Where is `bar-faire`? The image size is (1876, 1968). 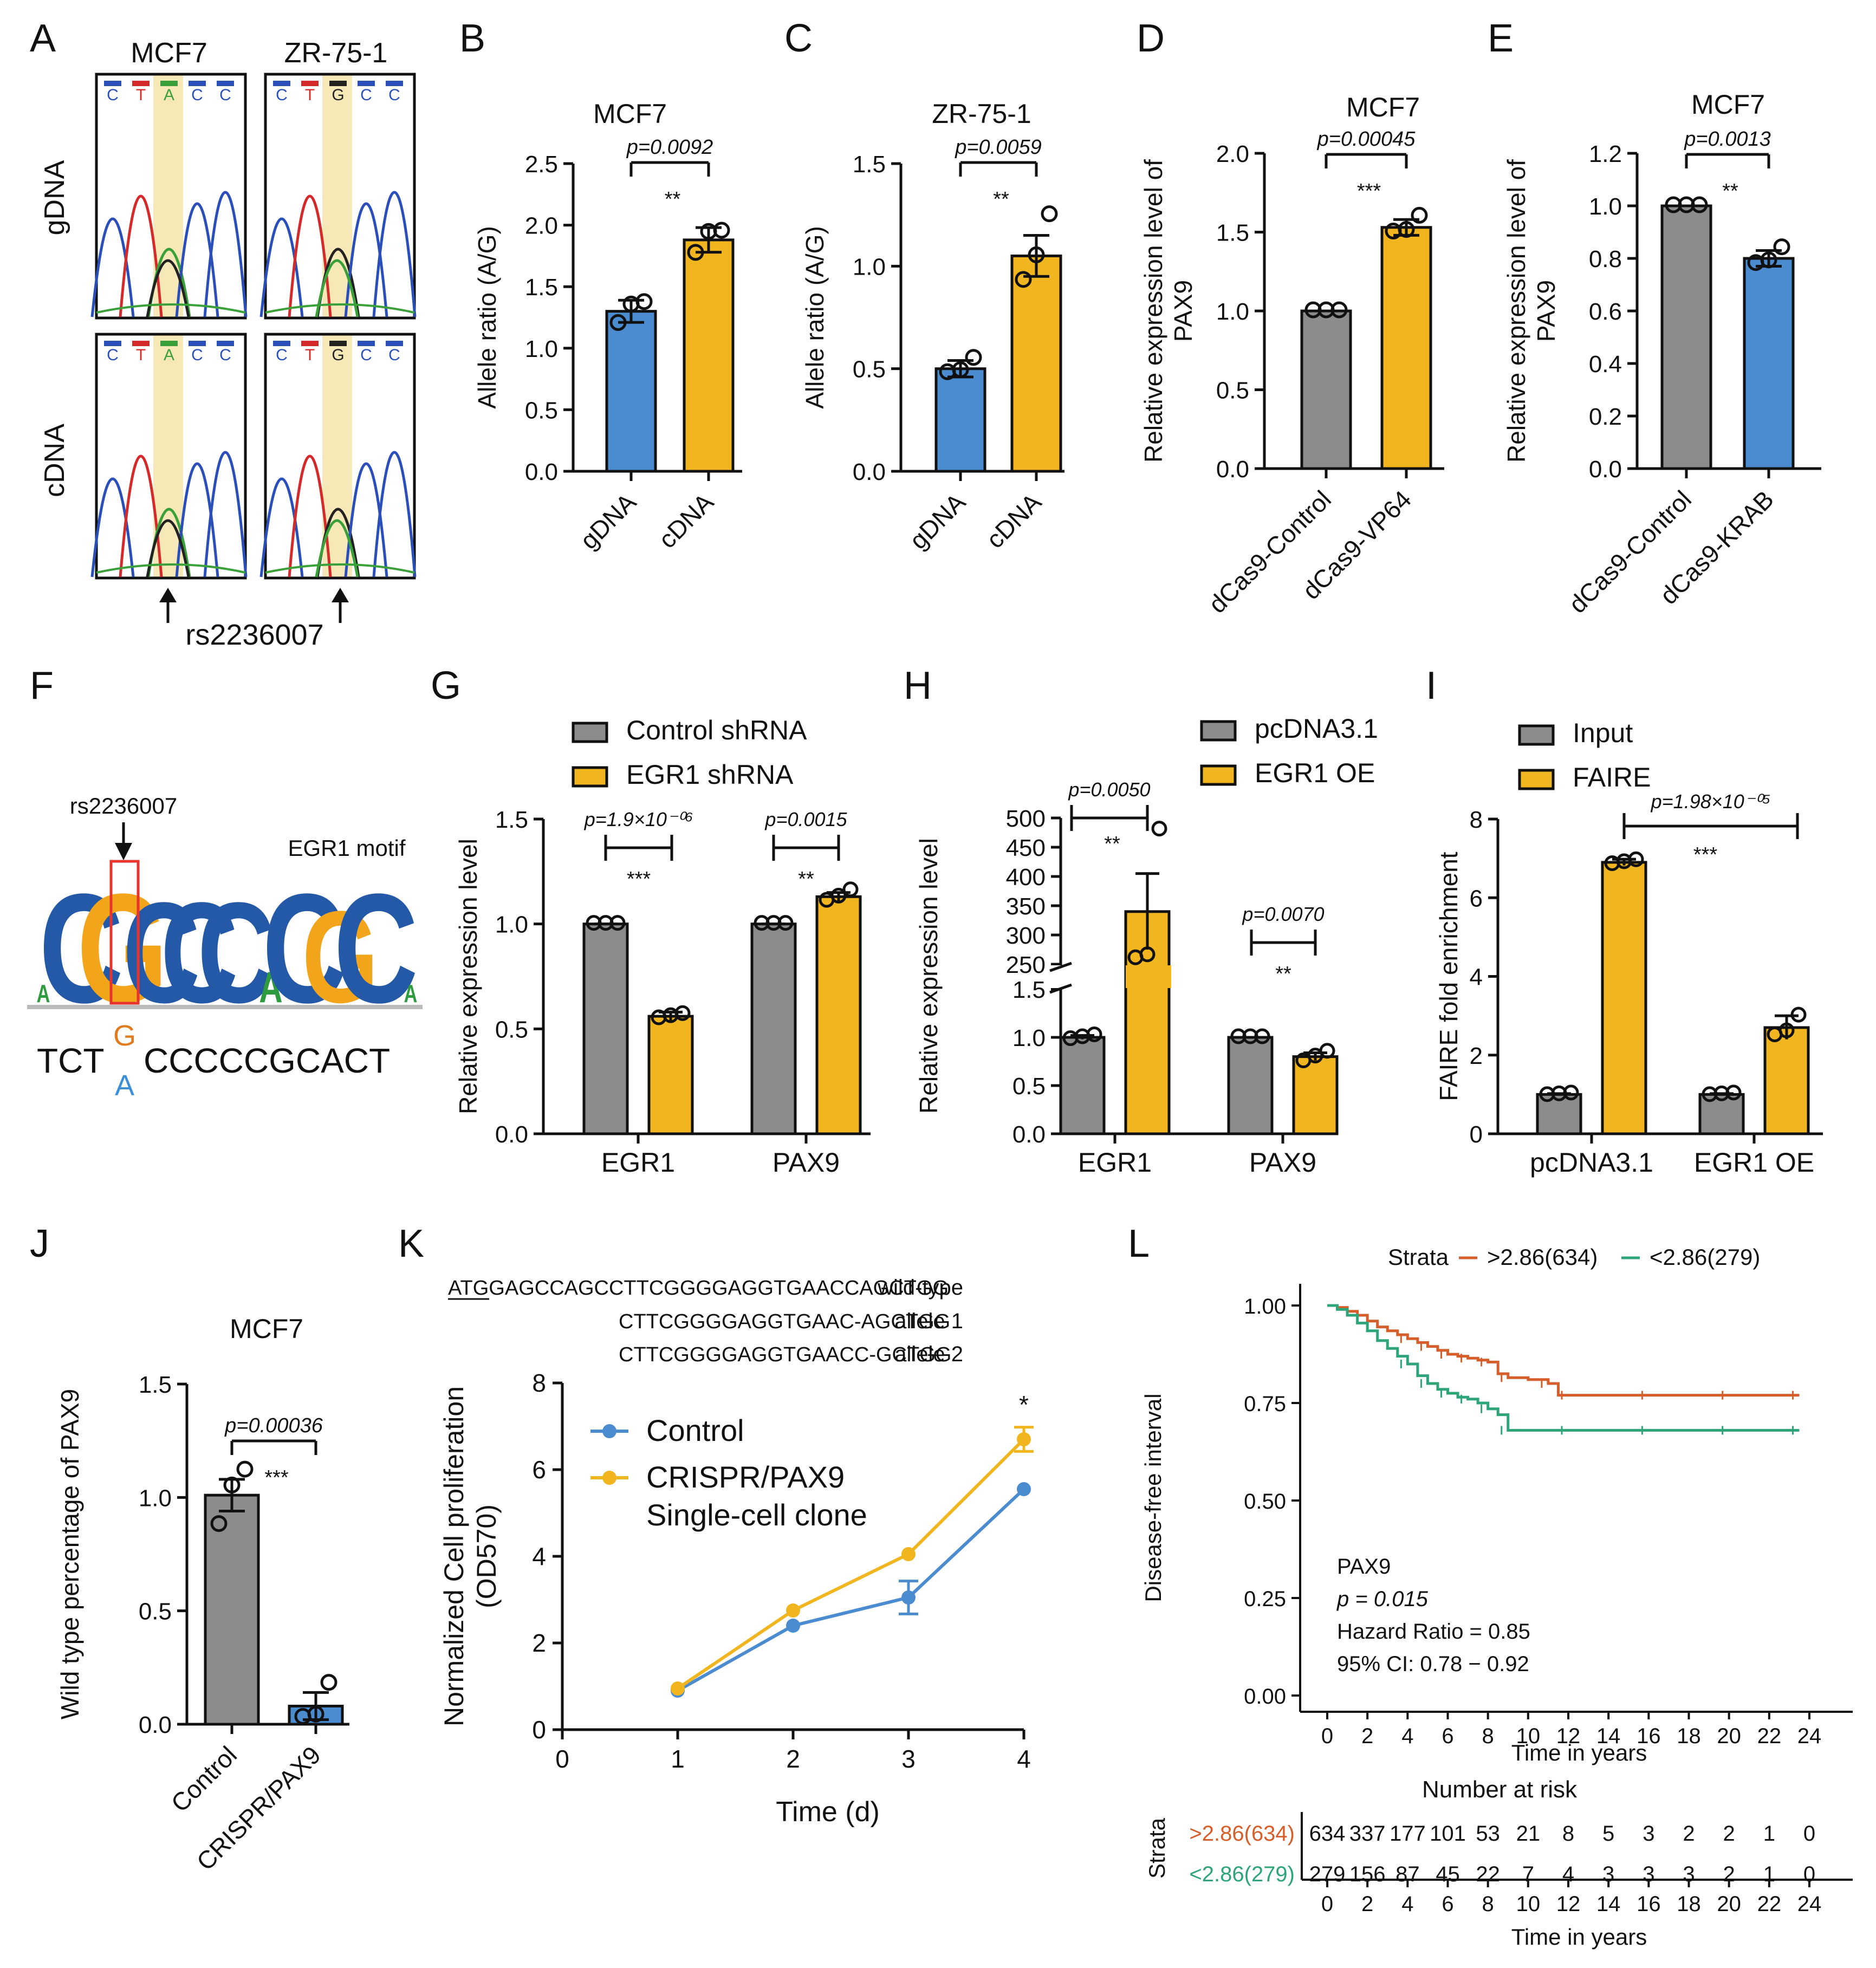 bar-faire is located at coordinates (1624, 998).